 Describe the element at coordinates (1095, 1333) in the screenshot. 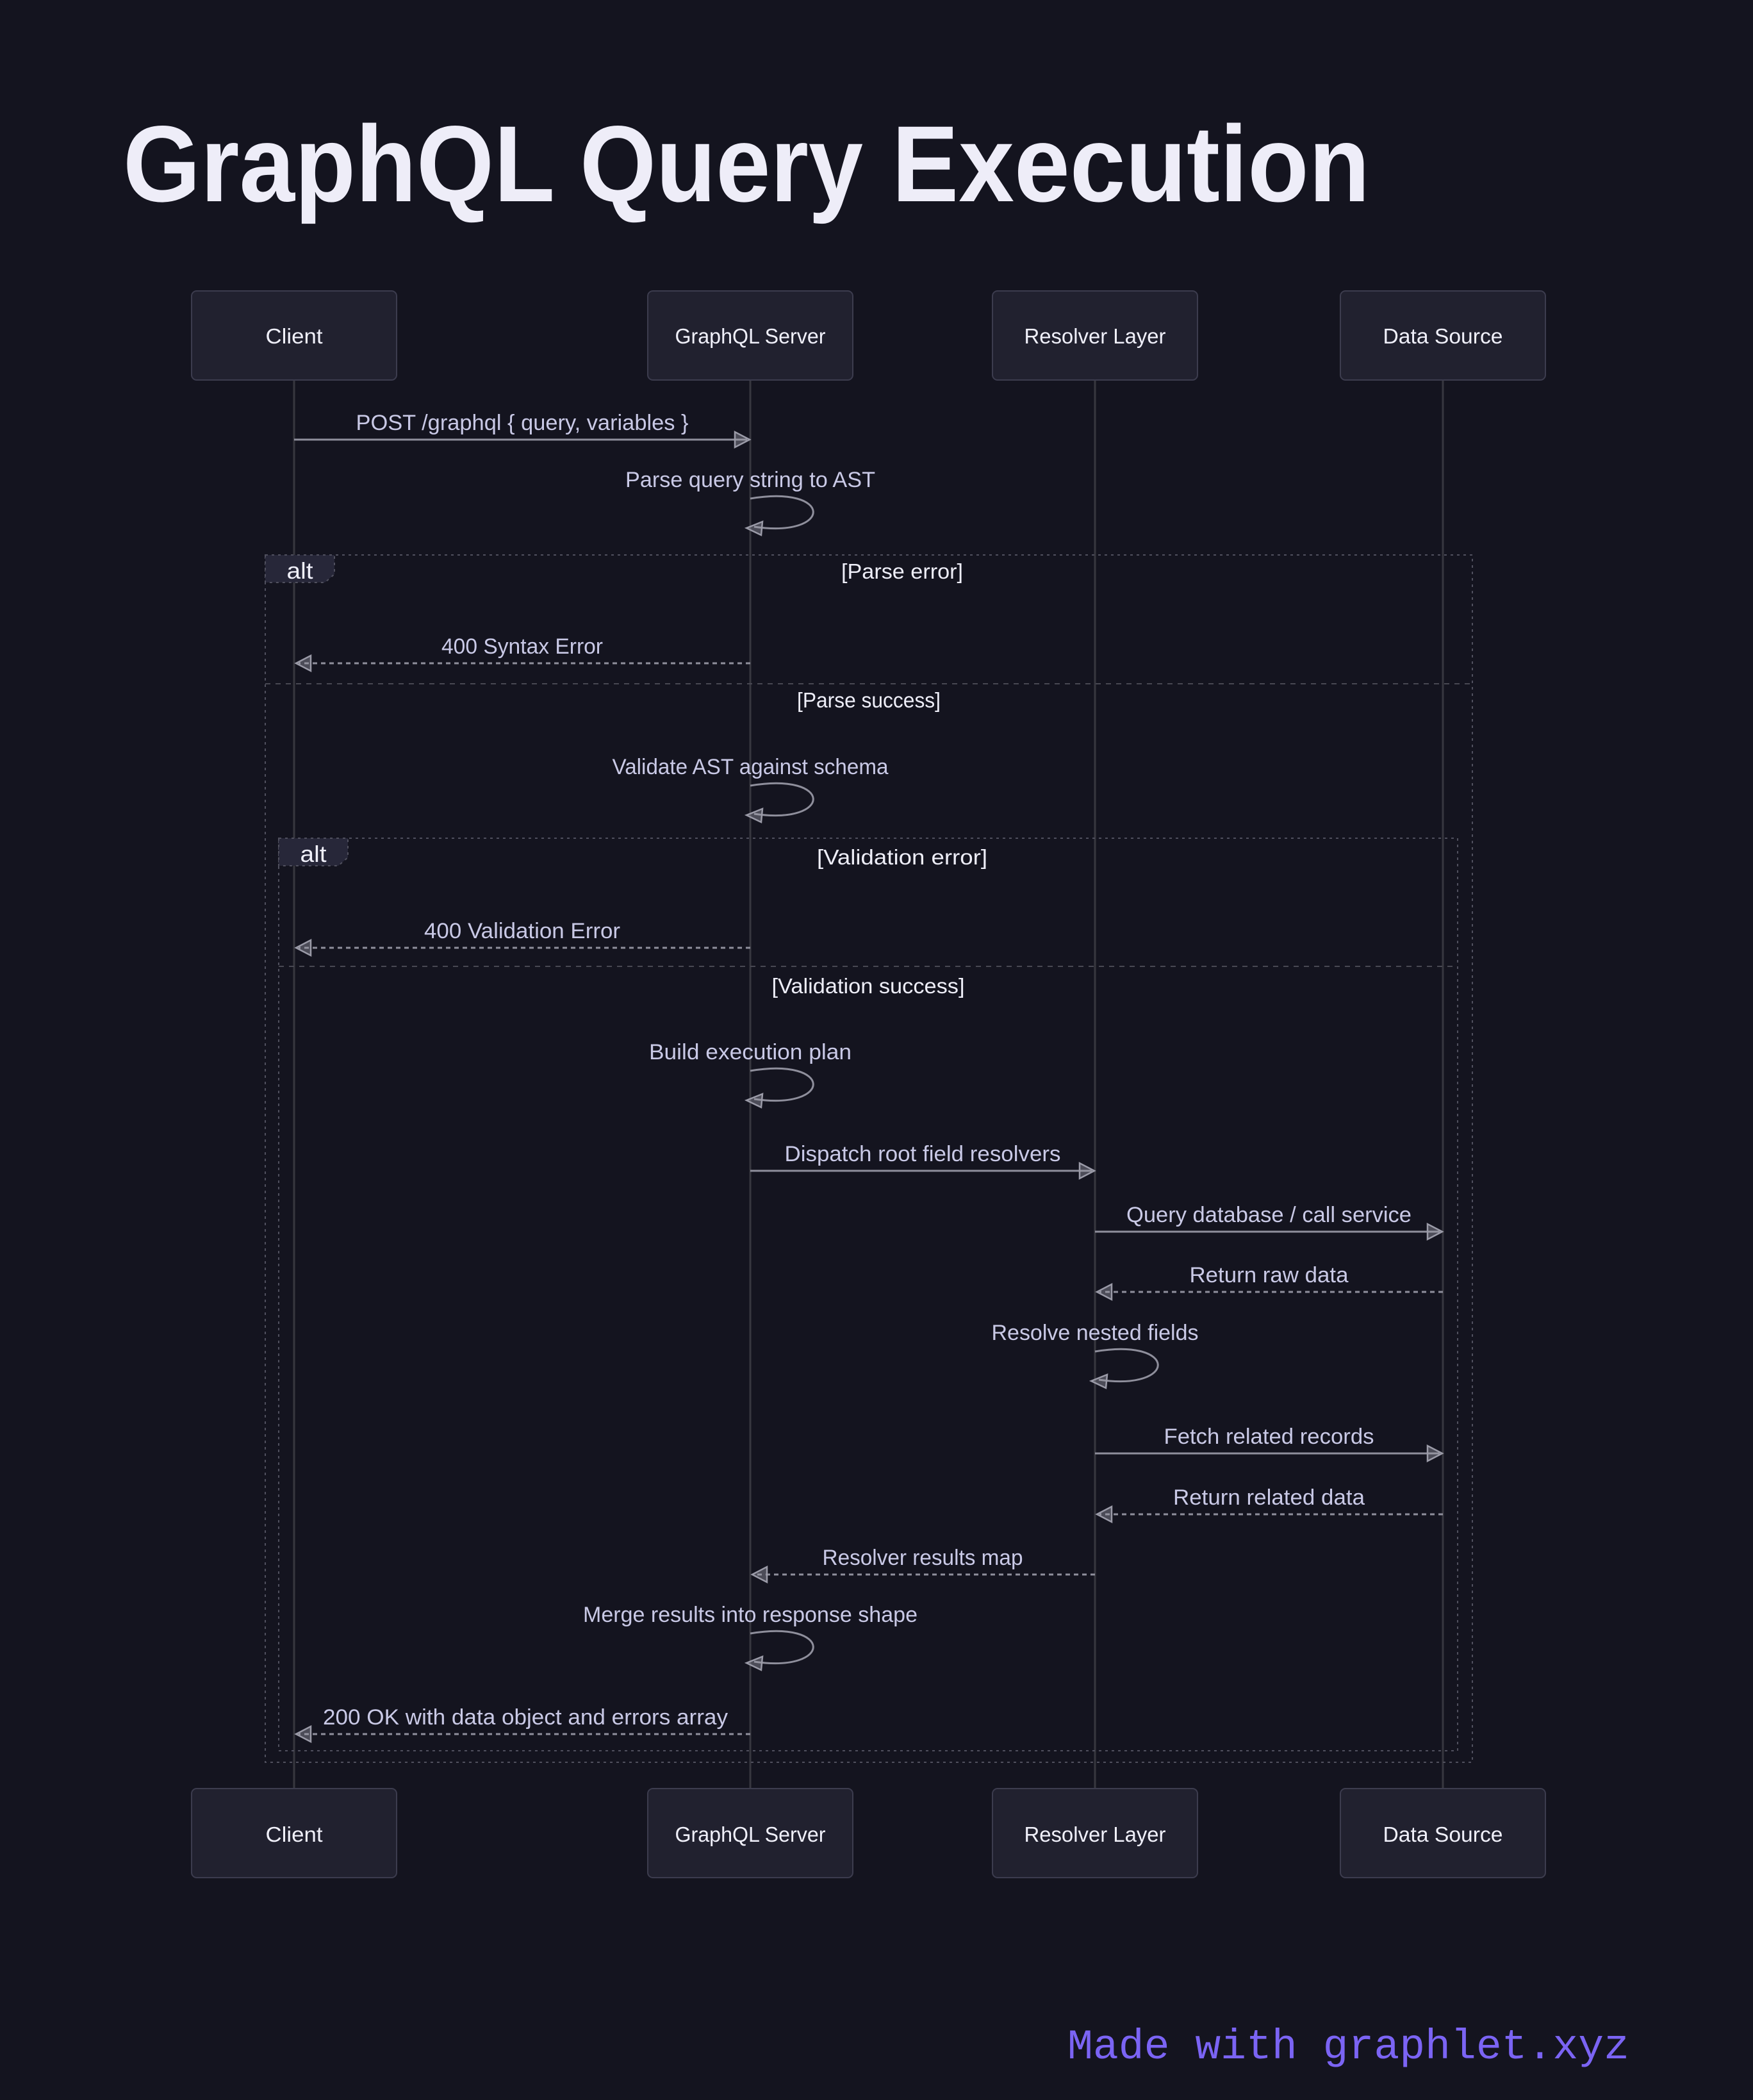

I see `svg-text: Resolve nested fields` at that location.